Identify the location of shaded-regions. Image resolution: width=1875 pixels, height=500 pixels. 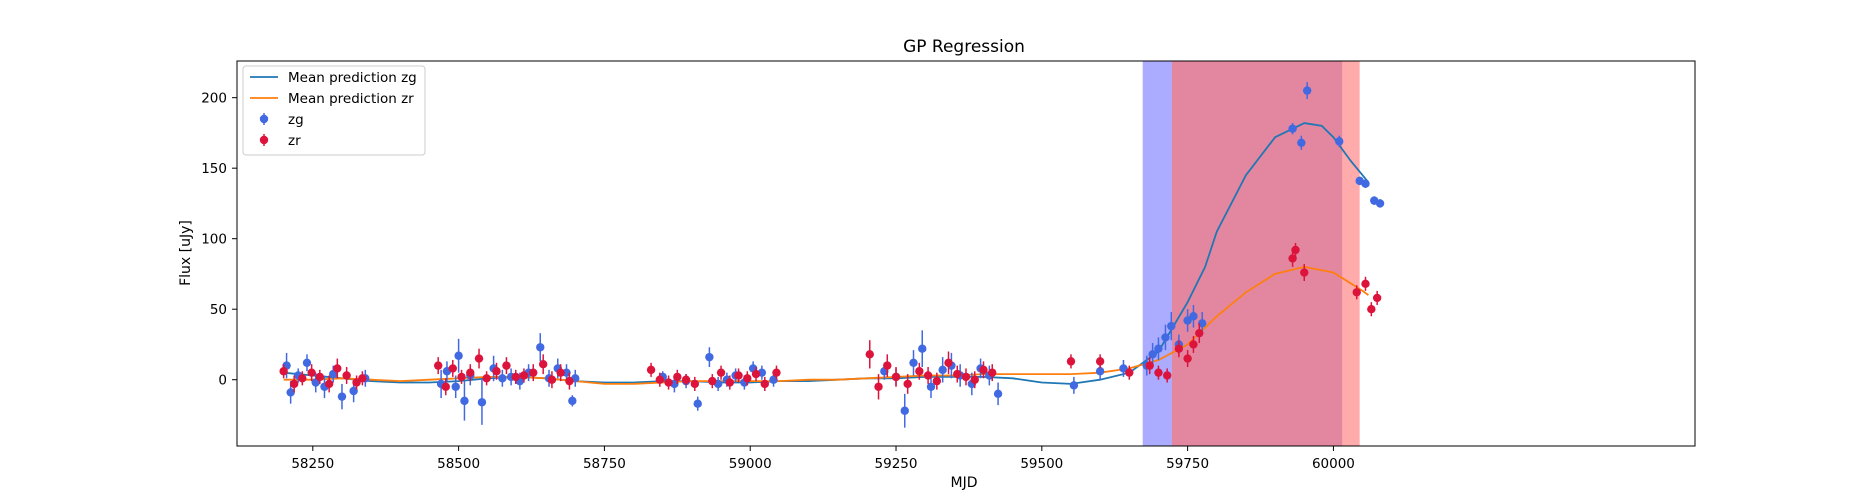
(1251, 253).